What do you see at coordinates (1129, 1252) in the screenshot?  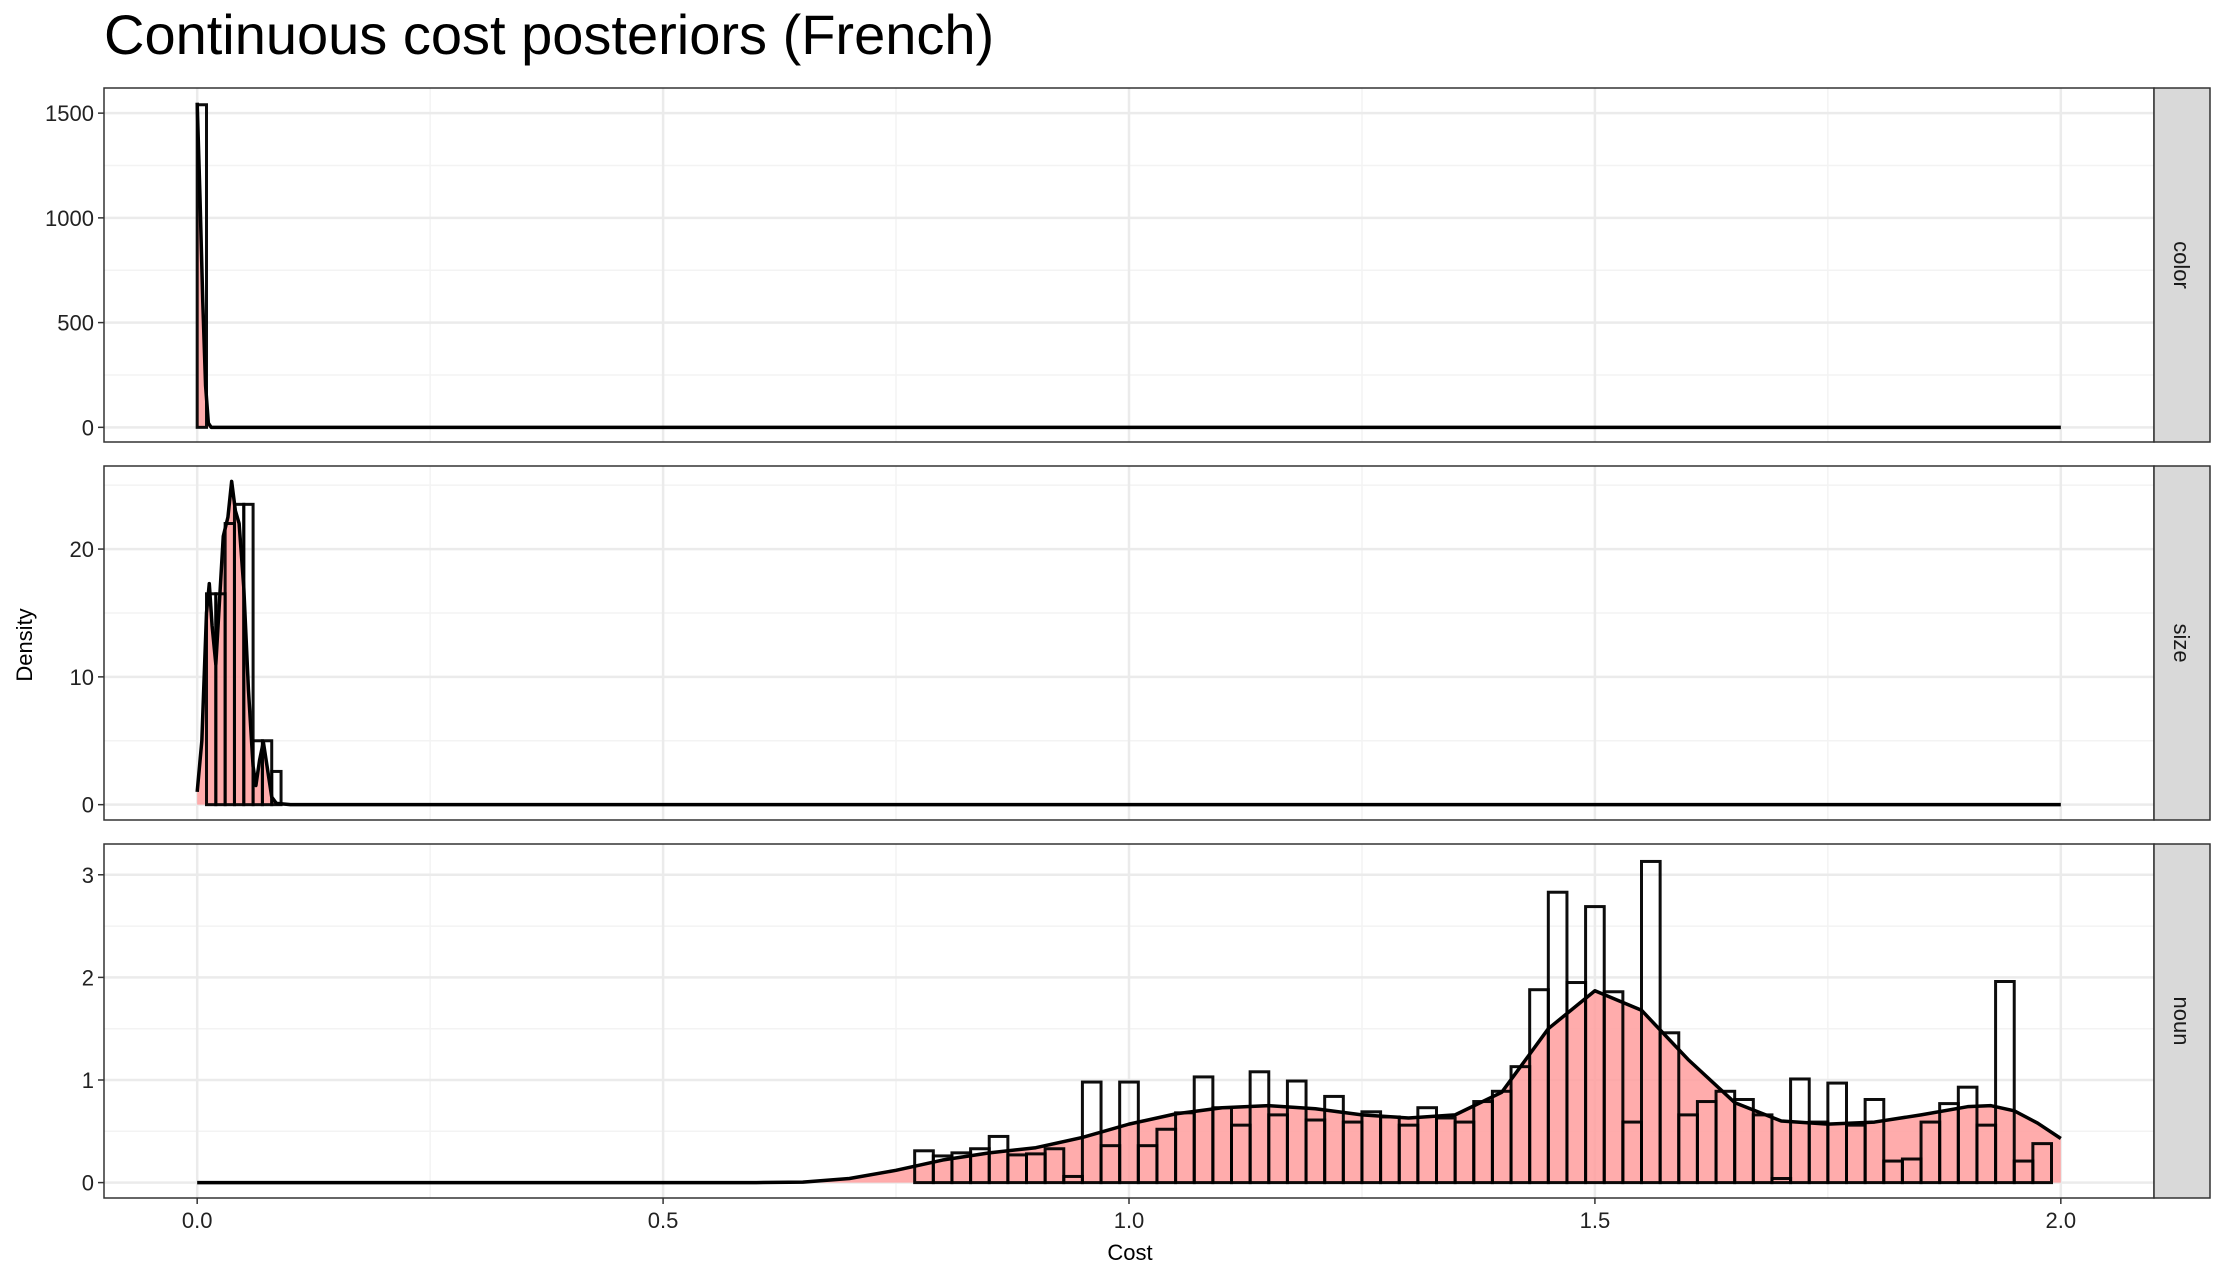 I see `x-axis-title: Cost` at bounding box center [1129, 1252].